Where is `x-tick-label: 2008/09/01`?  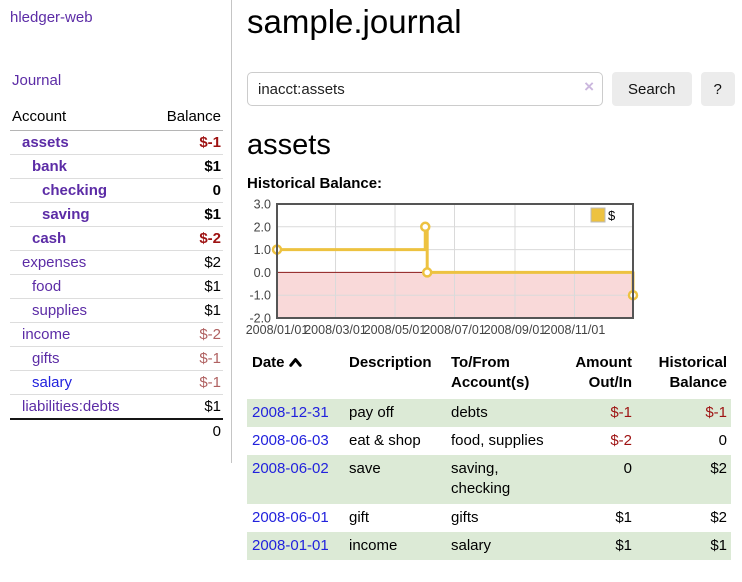
x-tick-label: 2008/09/01 is located at coordinates (515, 330).